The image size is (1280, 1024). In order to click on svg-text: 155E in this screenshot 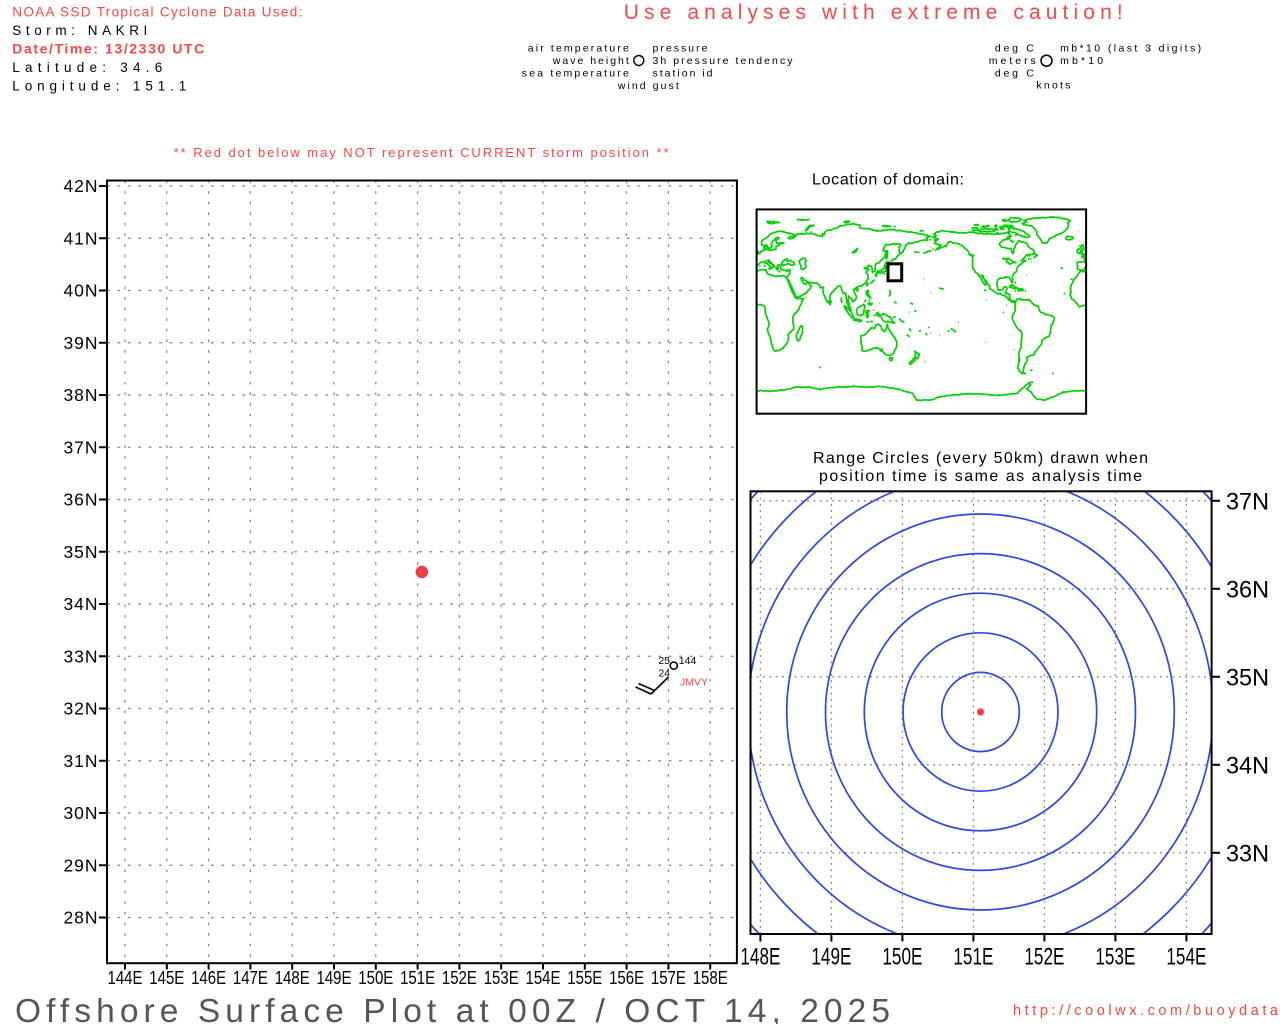, I will do `click(584, 978)`.